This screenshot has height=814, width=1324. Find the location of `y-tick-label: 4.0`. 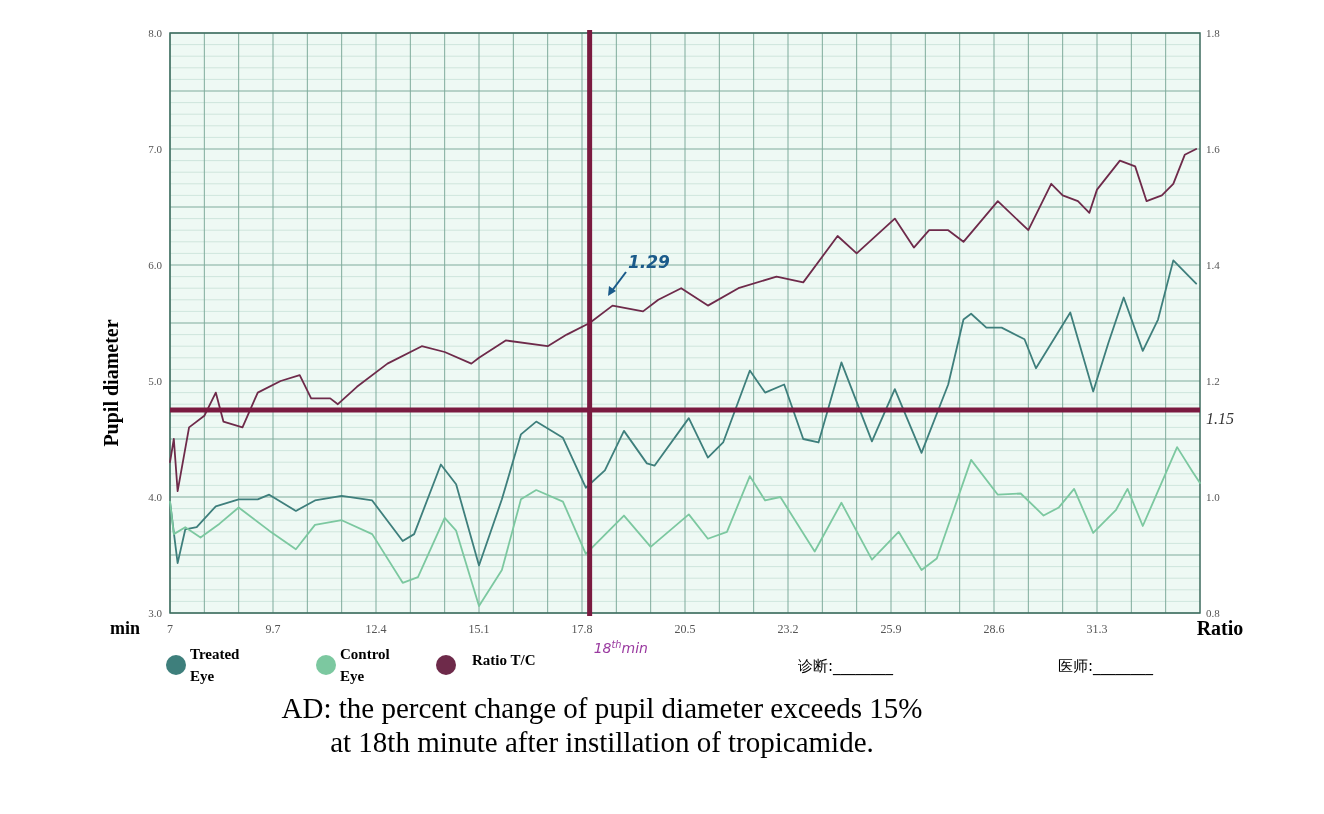

y-tick-label: 4.0 is located at coordinates (155, 497).